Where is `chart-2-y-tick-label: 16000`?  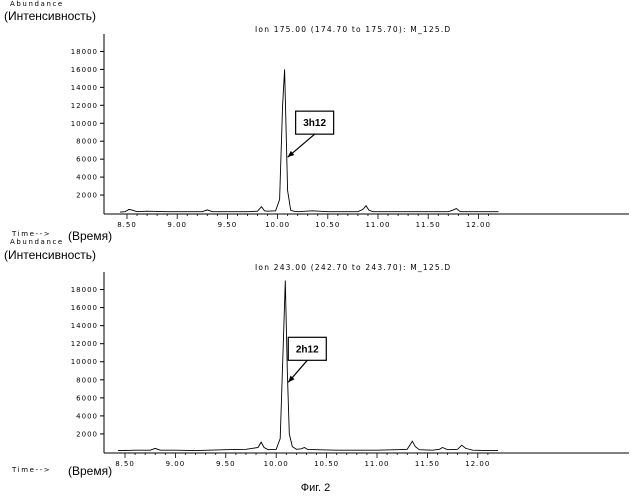 chart-2-y-tick-label: 16000 is located at coordinates (84, 308).